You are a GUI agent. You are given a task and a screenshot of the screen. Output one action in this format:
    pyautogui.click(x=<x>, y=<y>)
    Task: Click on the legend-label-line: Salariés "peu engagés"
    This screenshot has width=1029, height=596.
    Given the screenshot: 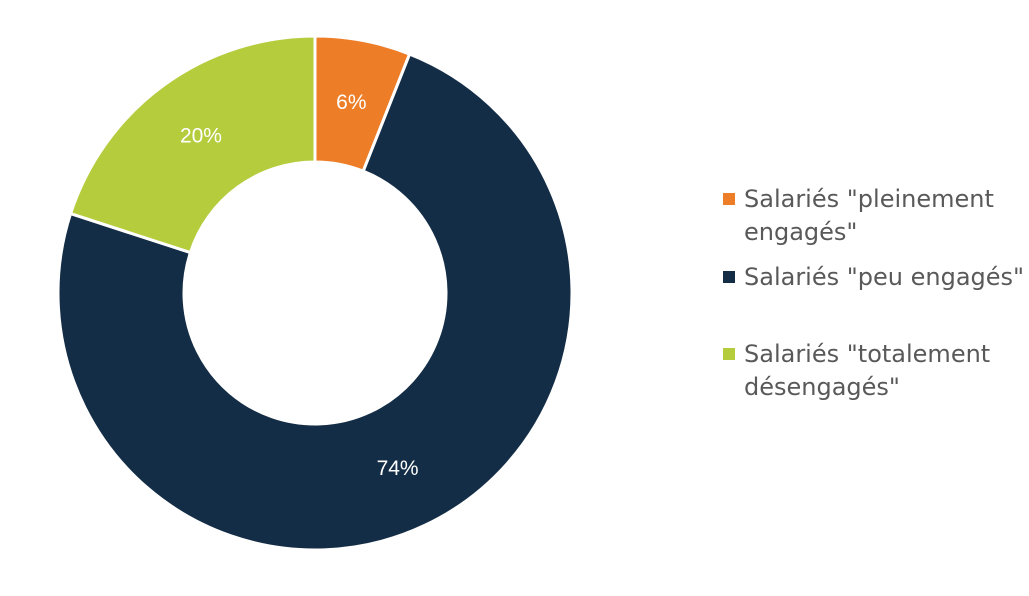 What is the action you would take?
    pyautogui.click(x=884, y=277)
    